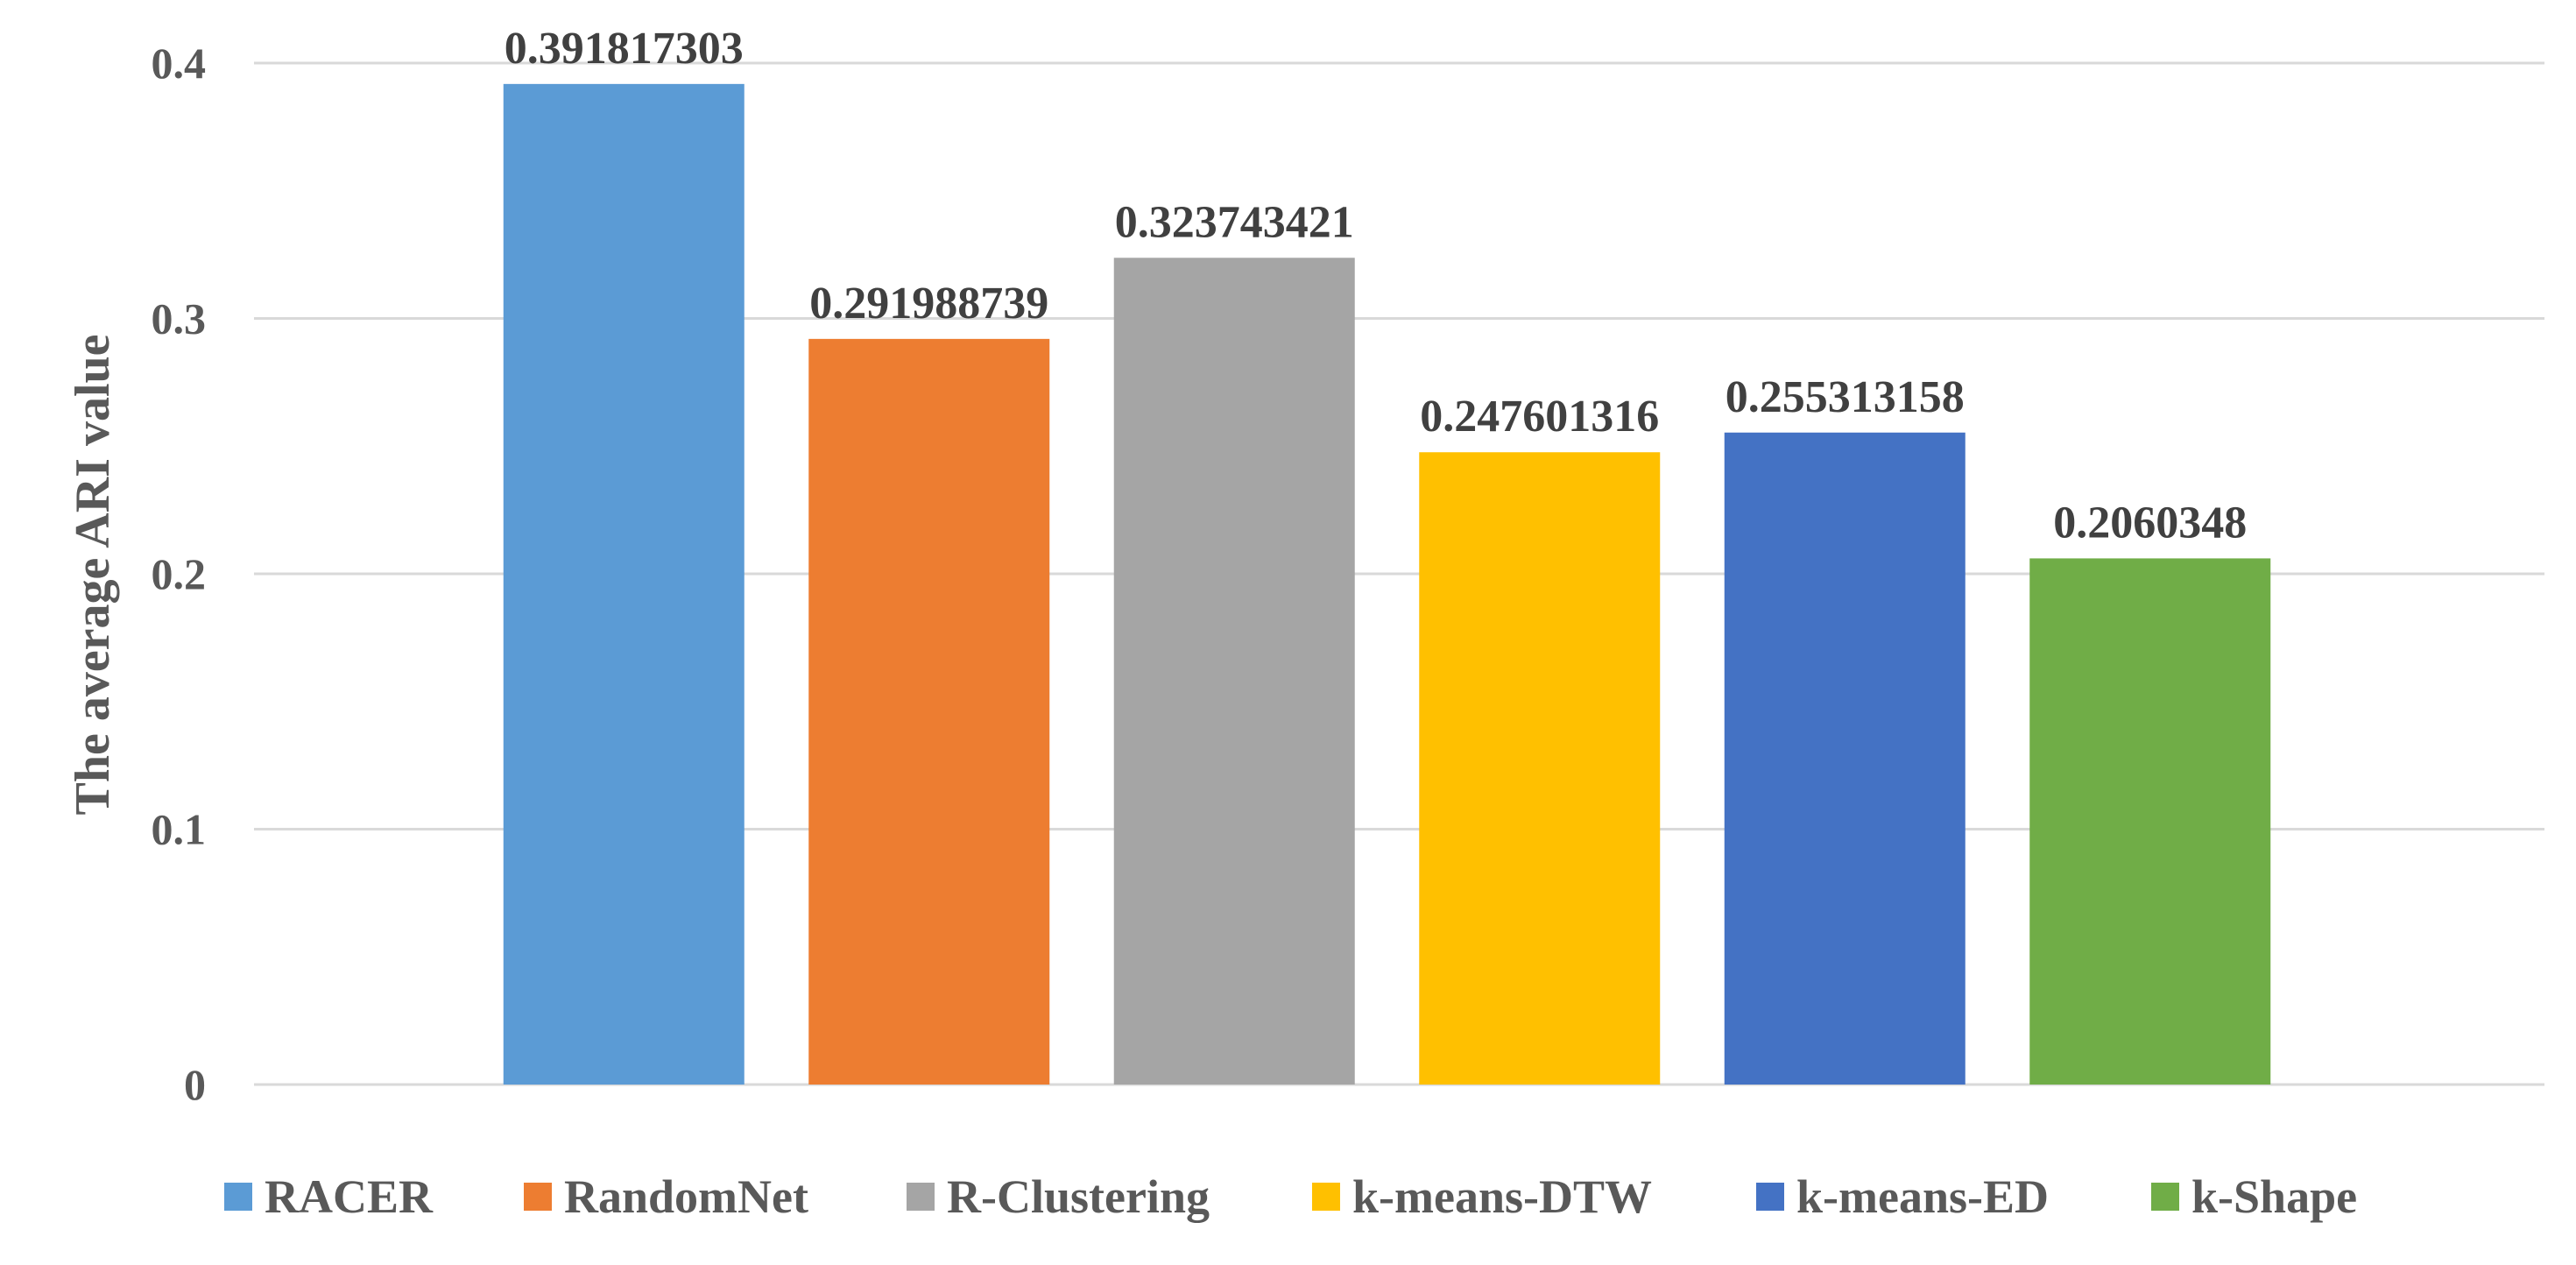  I want to click on y-tick-label-2: 0.2, so click(179, 573).